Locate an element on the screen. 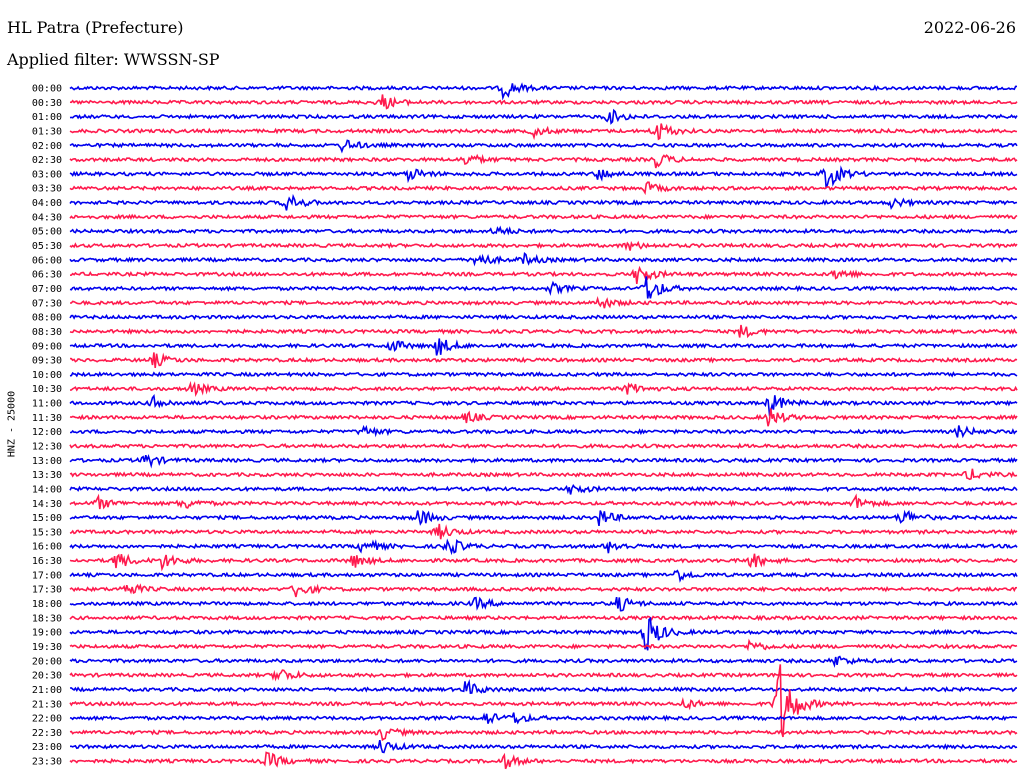 This screenshot has width=1024, height=780. time-label: 22:00 is located at coordinates (47, 719).